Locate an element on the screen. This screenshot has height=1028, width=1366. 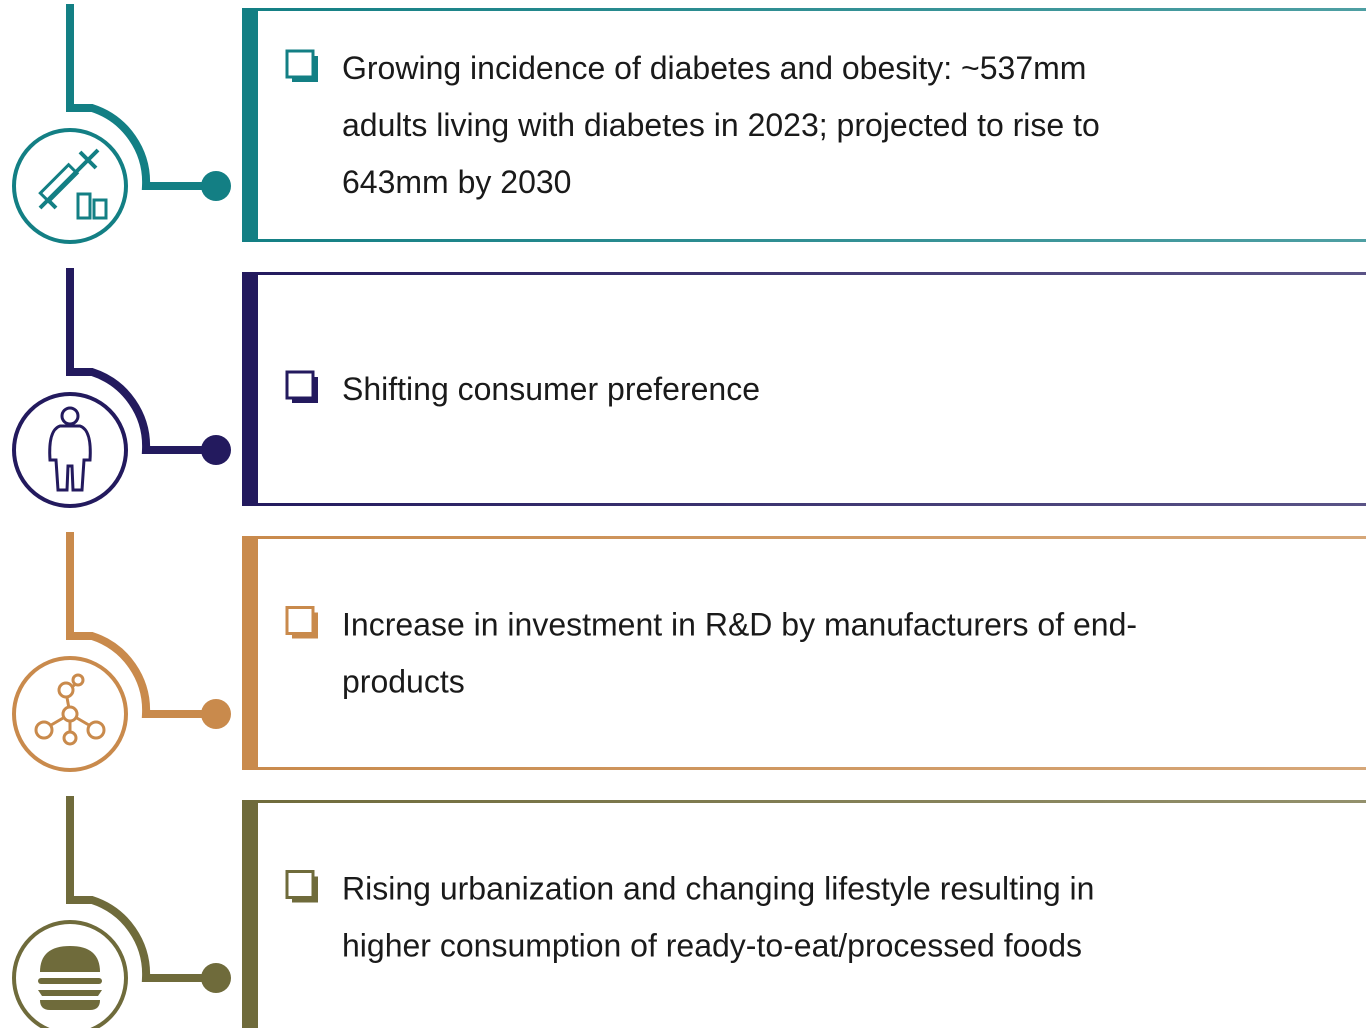
item-text: Shifting consumer preference is located at coordinates (551, 389).